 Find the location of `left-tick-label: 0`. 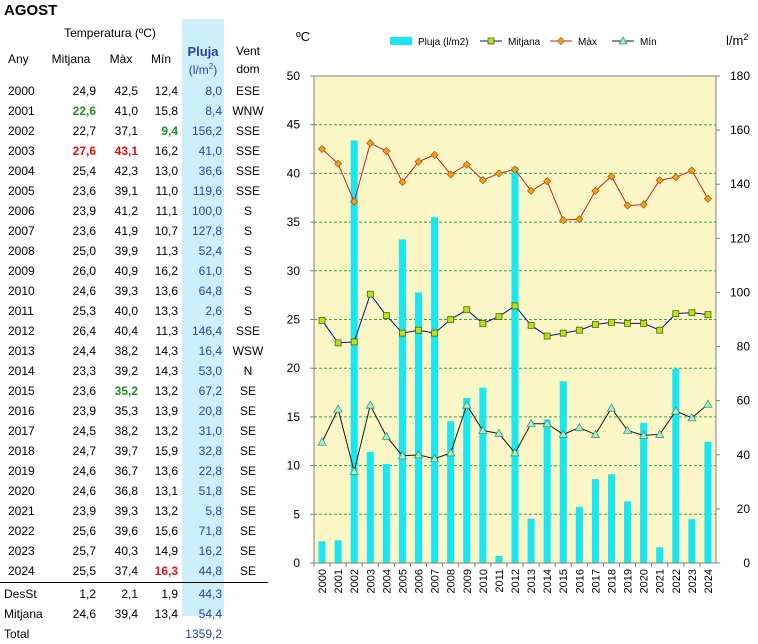

left-tick-label: 0 is located at coordinates (296, 563).